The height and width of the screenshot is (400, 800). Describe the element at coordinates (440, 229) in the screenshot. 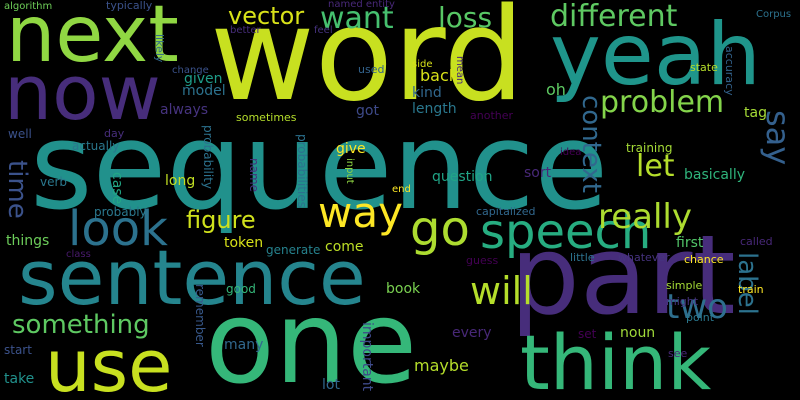

I see `word-go: go` at that location.